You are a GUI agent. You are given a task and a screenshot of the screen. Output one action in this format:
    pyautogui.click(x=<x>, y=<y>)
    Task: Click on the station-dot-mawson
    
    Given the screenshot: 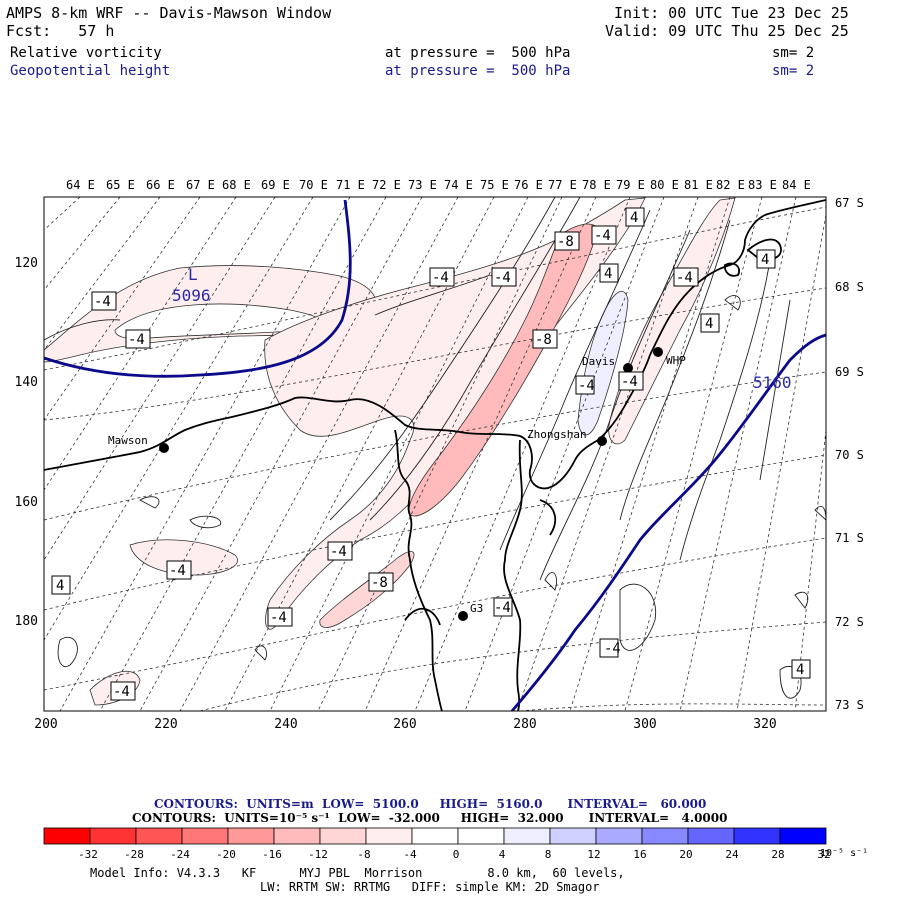 What is the action you would take?
    pyautogui.click(x=164, y=448)
    